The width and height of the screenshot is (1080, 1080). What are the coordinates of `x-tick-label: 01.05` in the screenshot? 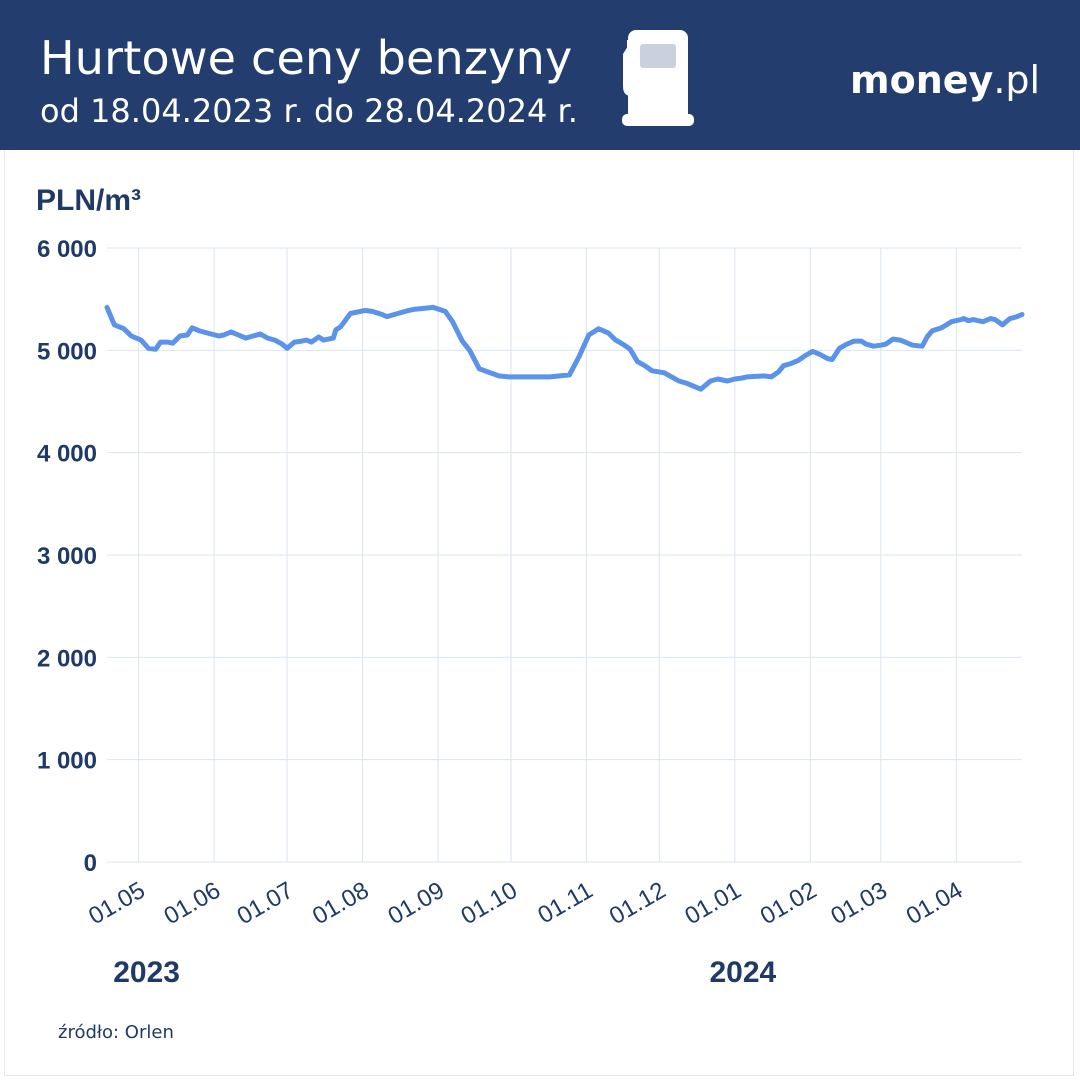 It's located at (117, 903).